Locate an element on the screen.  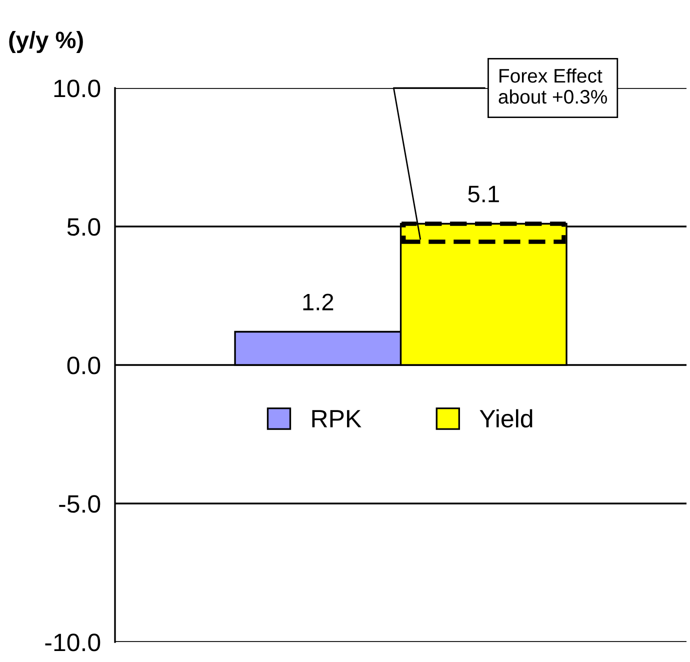
legend-label: Yield is located at coordinates (506, 418).